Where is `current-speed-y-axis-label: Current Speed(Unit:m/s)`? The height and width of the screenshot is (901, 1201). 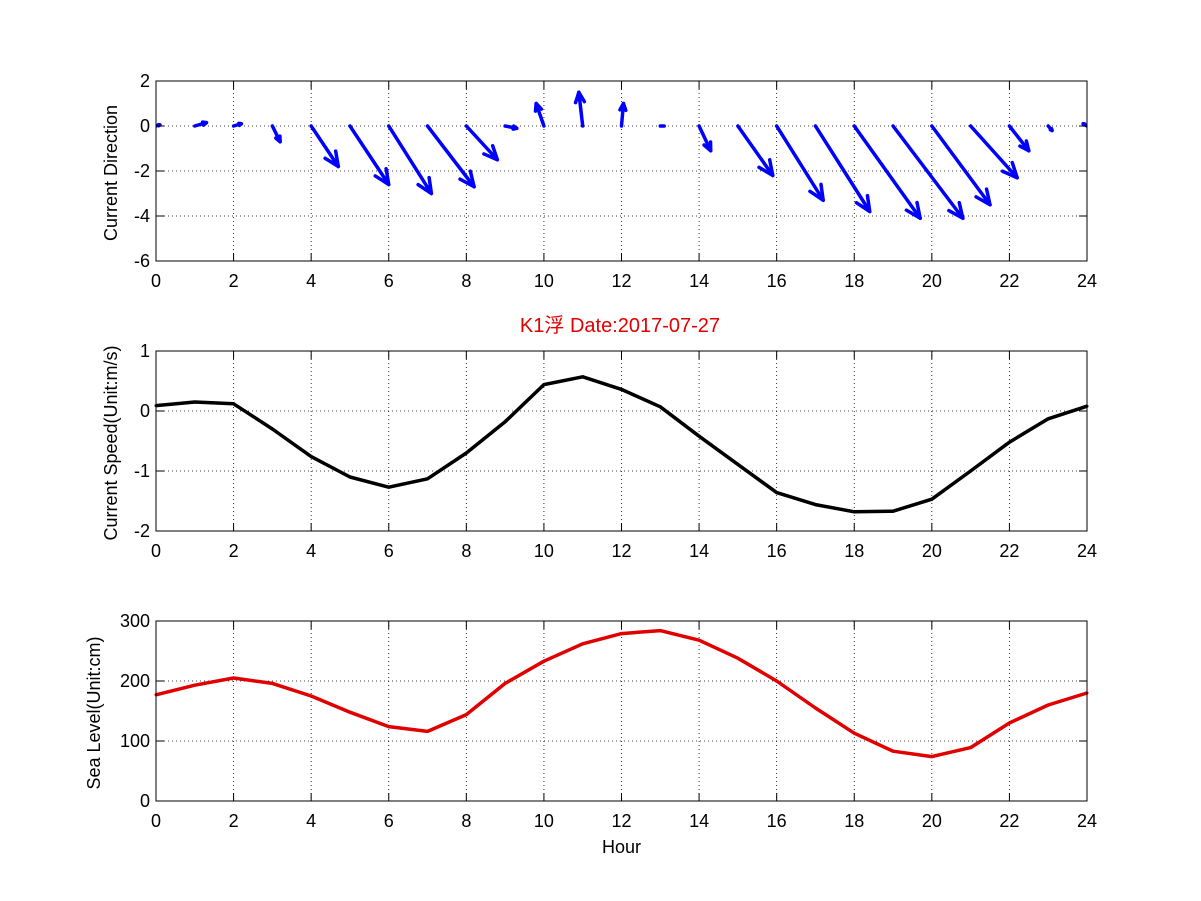 current-speed-y-axis-label: Current Speed(Unit:m/s) is located at coordinates (111, 442).